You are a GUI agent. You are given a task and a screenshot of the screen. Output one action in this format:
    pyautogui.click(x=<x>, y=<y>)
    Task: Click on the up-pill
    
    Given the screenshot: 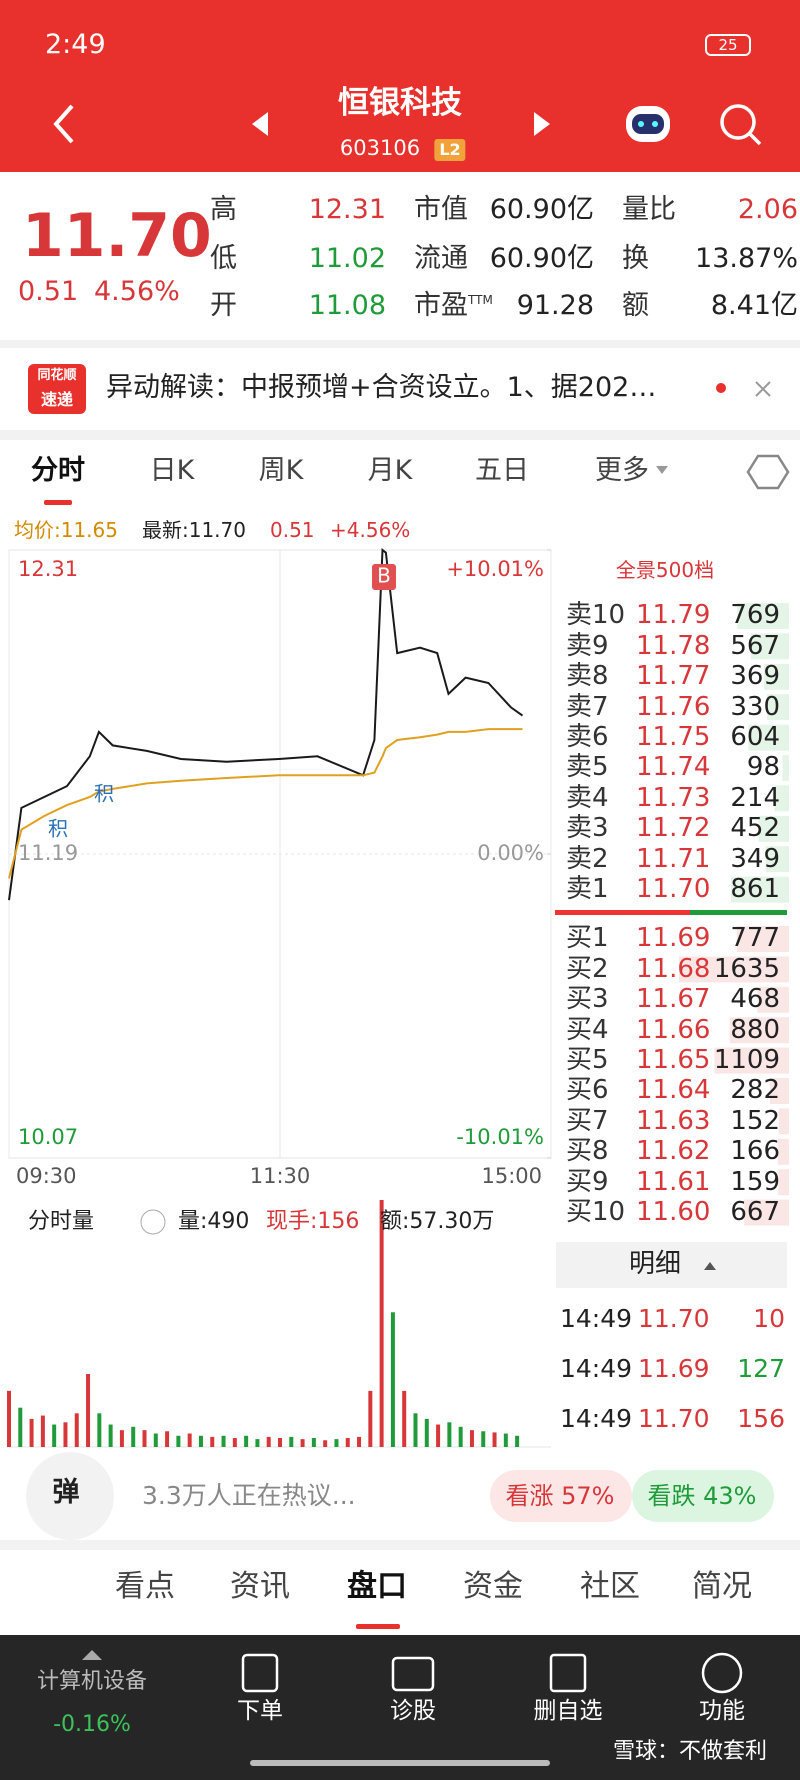 What is the action you would take?
    pyautogui.click(x=561, y=1496)
    